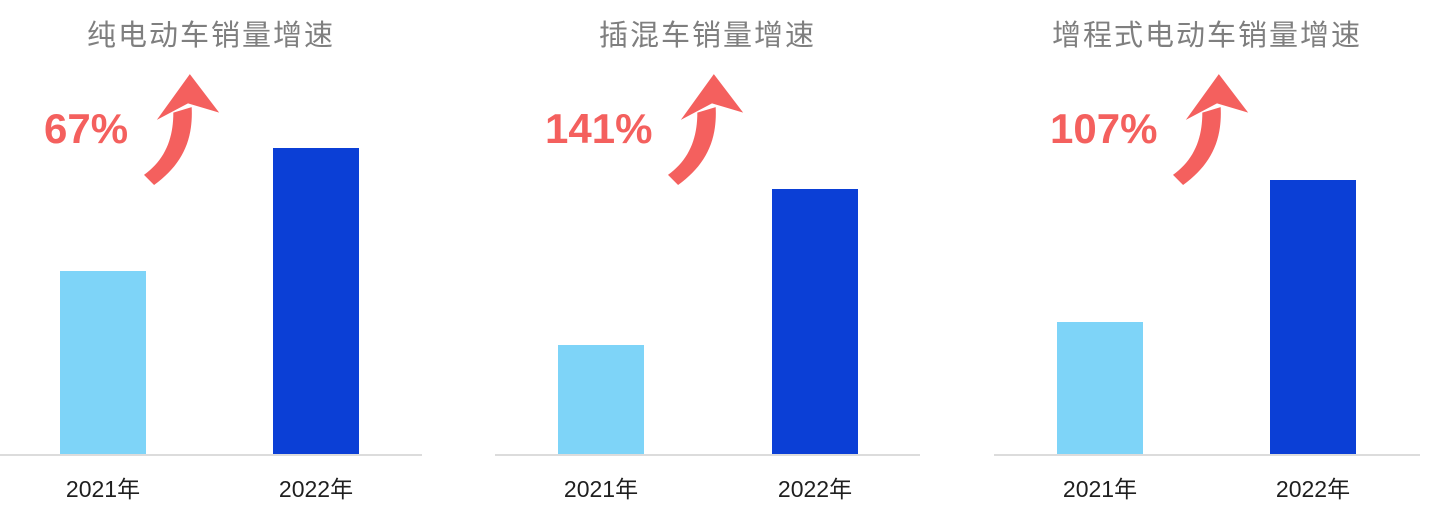 This screenshot has width=1437, height=520. I want to click on chart-title: 插混车销量增速, so click(707, 36).